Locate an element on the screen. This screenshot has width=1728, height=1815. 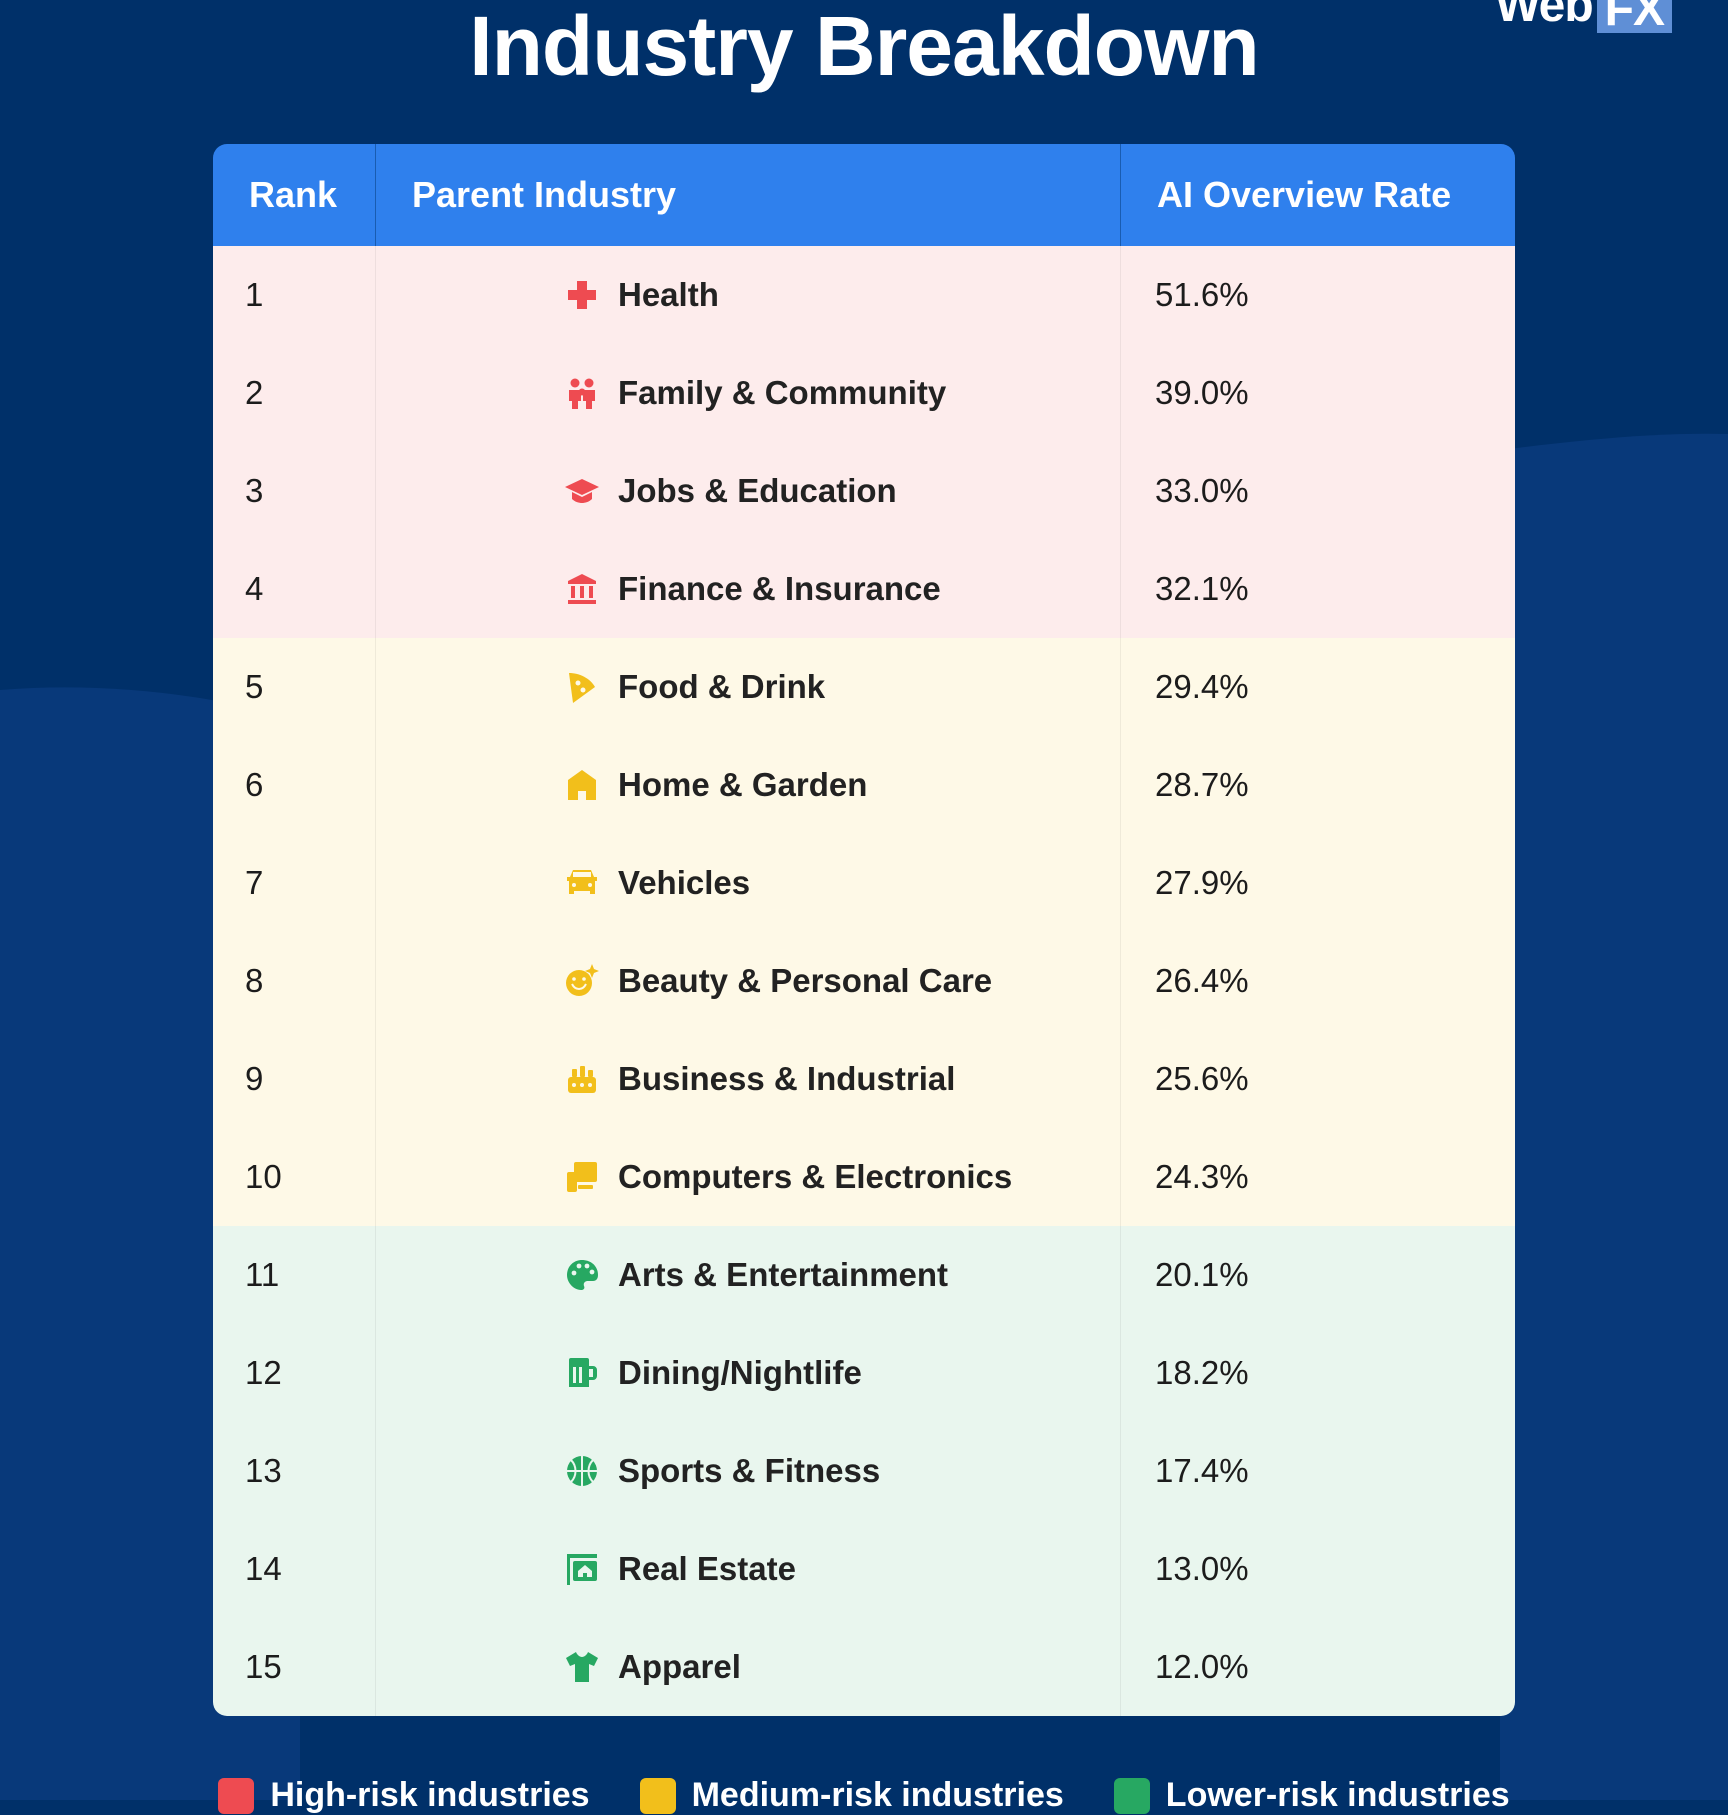
legend-item-high: High-risk industries is located at coordinates (404, 1795).